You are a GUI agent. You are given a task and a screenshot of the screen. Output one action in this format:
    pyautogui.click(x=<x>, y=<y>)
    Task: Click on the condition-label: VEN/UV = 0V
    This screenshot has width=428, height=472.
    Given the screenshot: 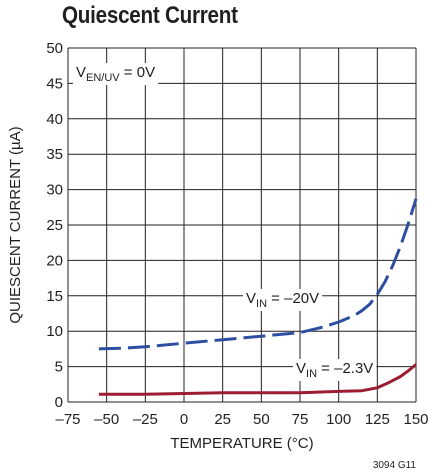 What is the action you would take?
    pyautogui.click(x=115, y=74)
    